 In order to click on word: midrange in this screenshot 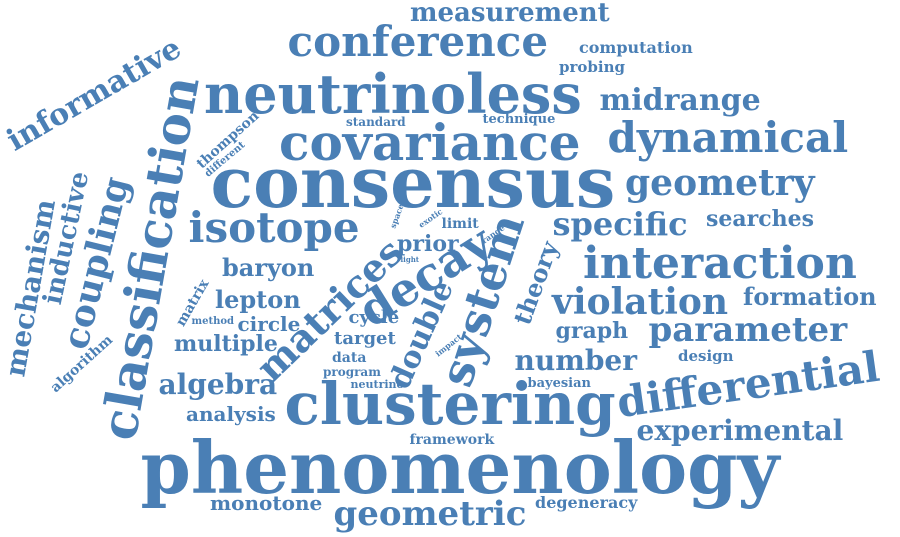, I will do `click(680, 100)`.